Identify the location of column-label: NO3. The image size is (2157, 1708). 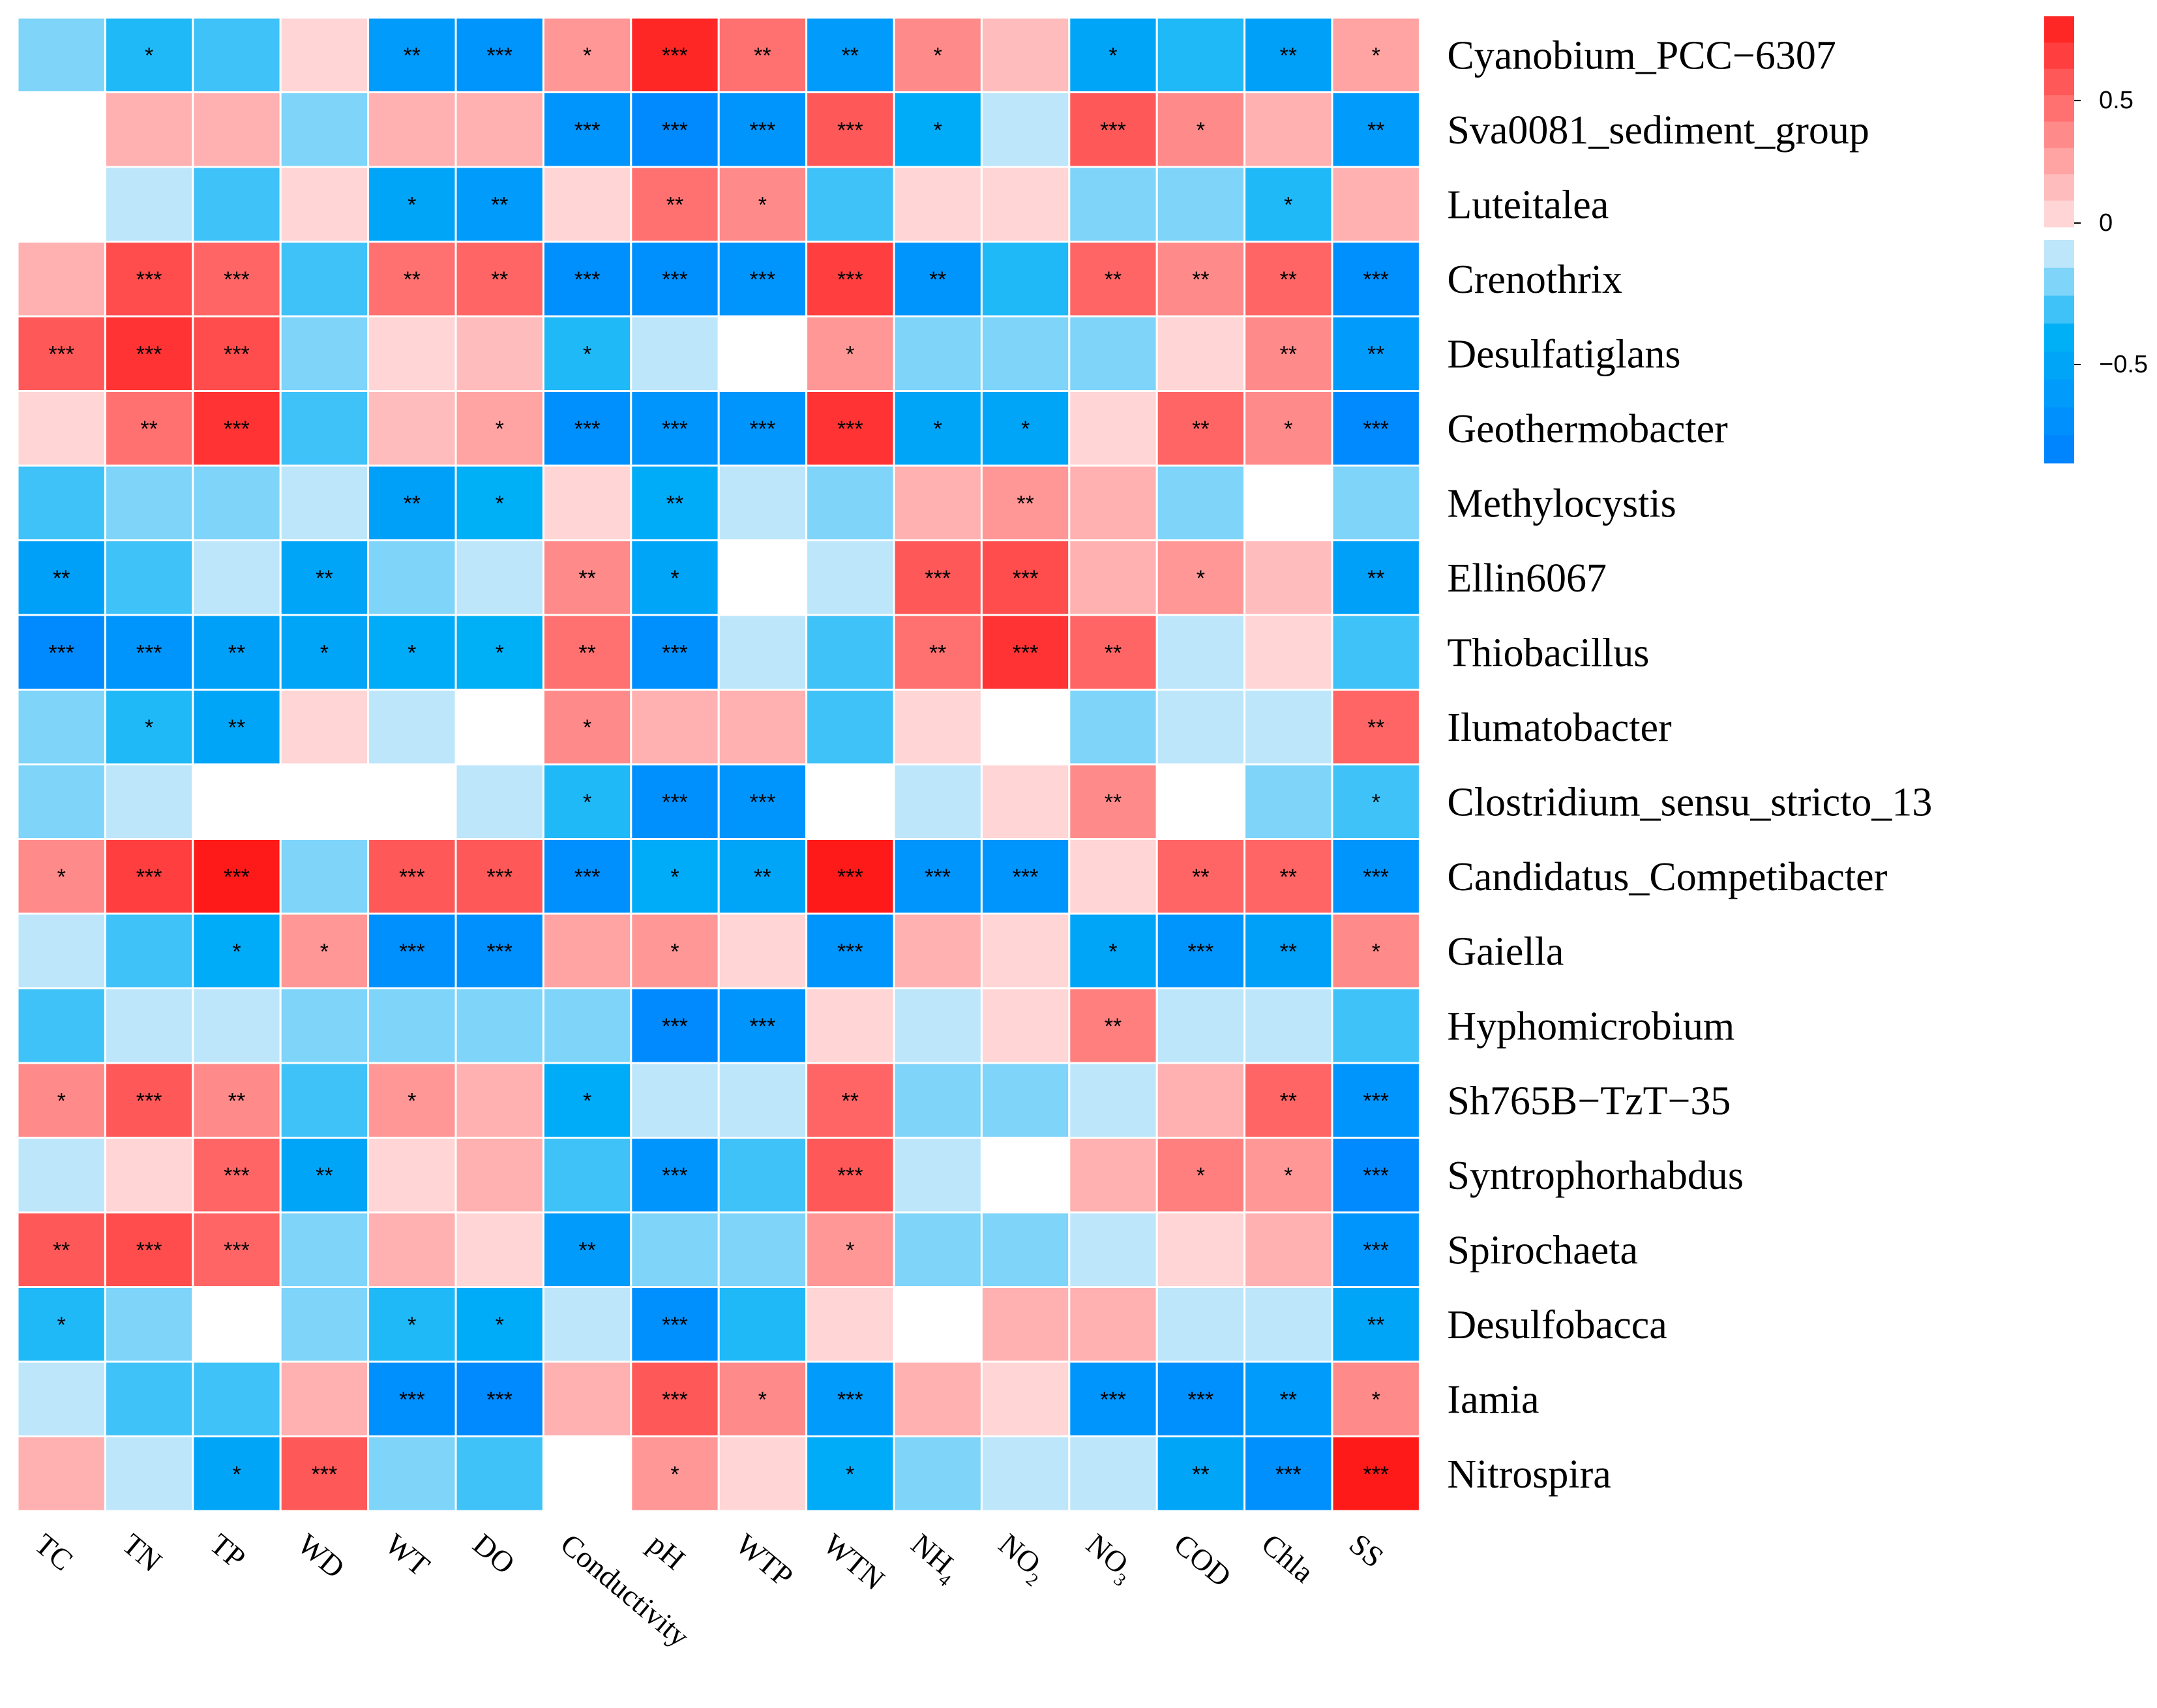
(1109, 1559).